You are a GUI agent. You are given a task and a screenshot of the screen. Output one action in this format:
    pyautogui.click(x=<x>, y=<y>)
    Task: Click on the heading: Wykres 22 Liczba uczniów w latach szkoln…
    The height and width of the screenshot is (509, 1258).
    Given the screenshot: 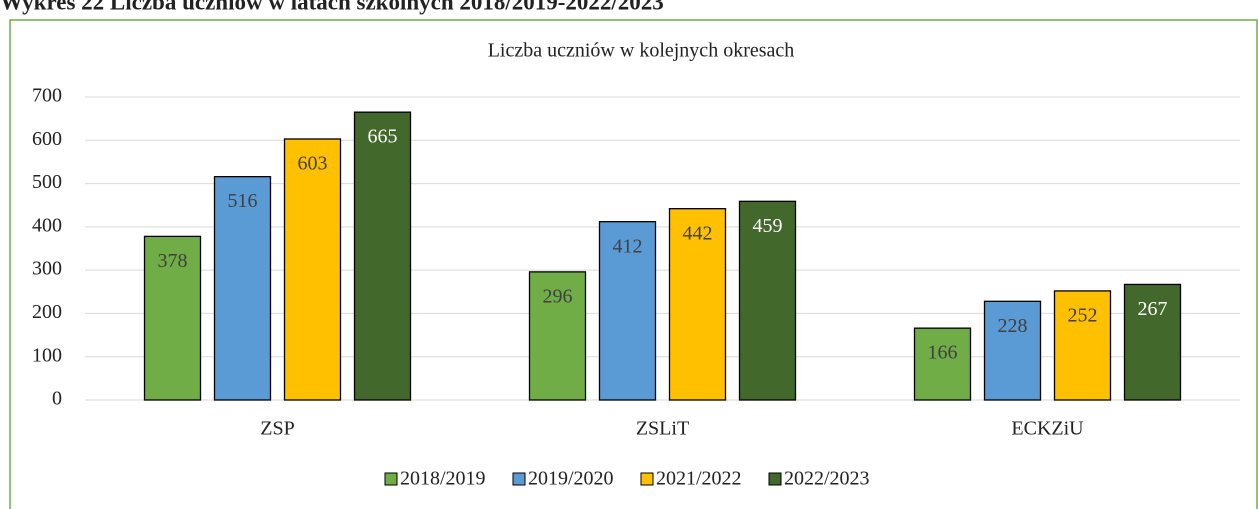 What is the action you would take?
    pyautogui.click(x=332, y=7)
    